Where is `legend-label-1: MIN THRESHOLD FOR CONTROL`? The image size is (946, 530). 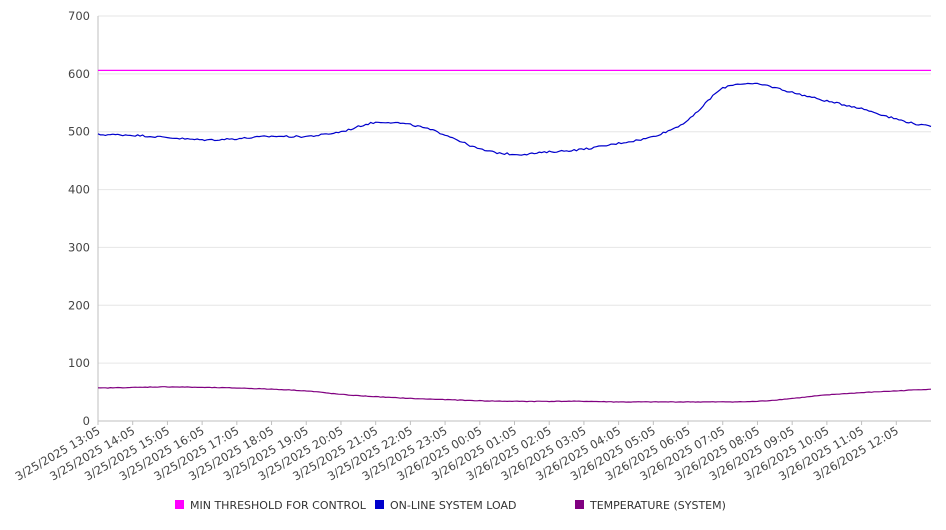 legend-label-1: MIN THRESHOLD FOR CONTROL is located at coordinates (278, 505).